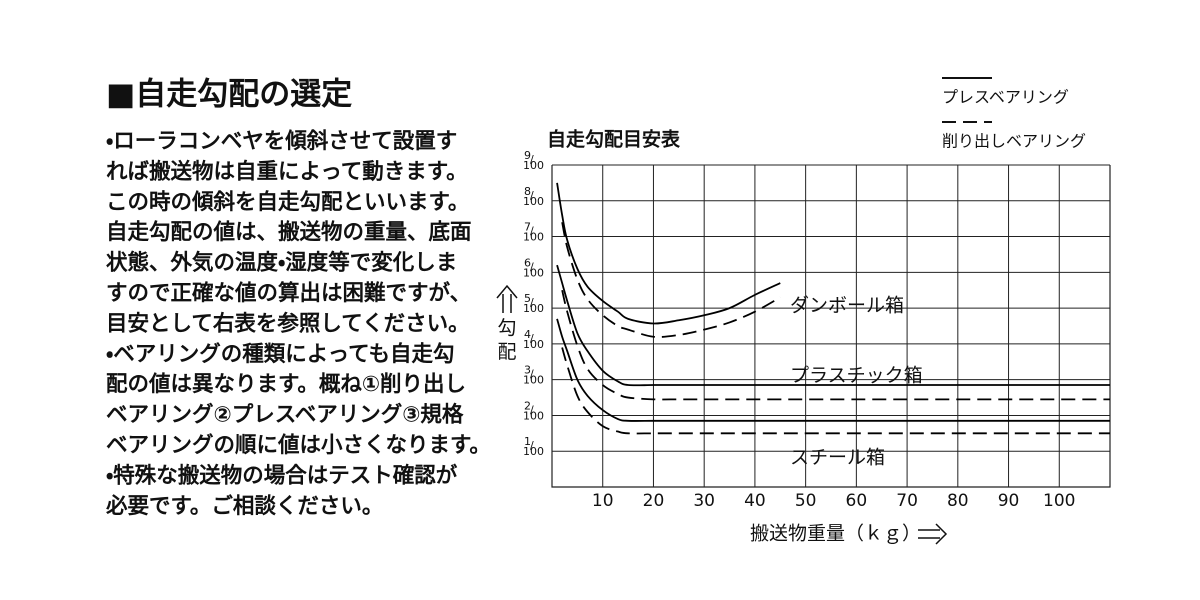 This screenshot has width=1200, height=600. Describe the element at coordinates (654, 501) in the screenshot. I see `x-tick-label: 20` at that location.